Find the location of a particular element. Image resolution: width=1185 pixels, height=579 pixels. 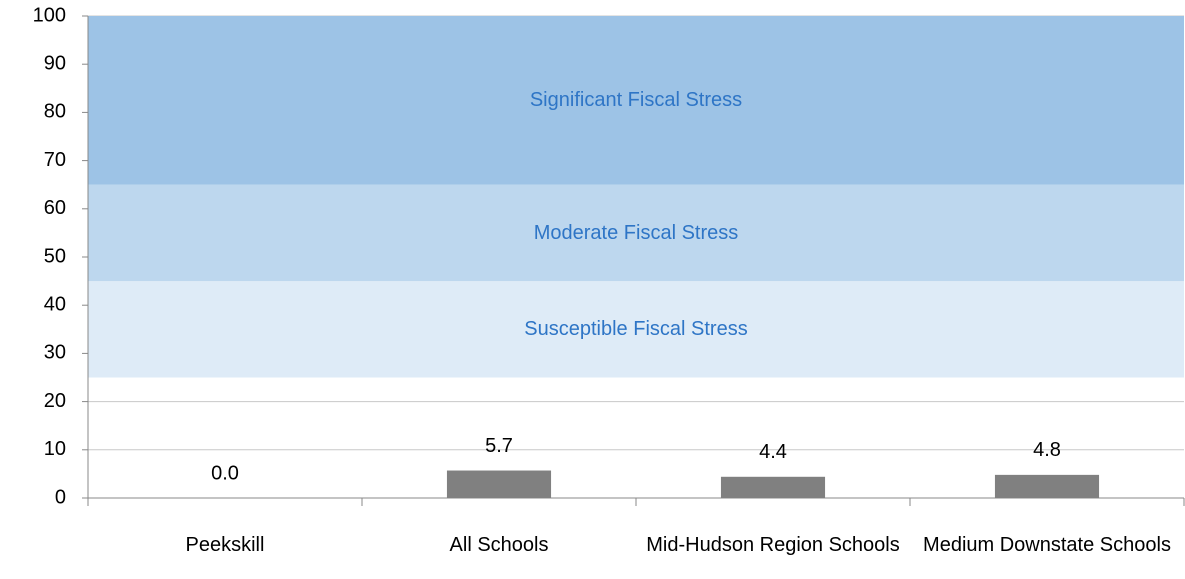

band-label-box: Moderate Fiscal Stress is located at coordinates (636, 232).